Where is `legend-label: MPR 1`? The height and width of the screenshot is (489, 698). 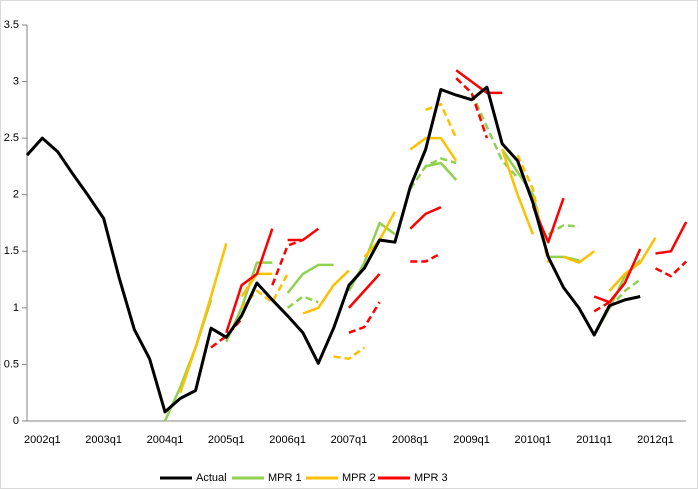
legend-label: MPR 1 is located at coordinates (285, 478).